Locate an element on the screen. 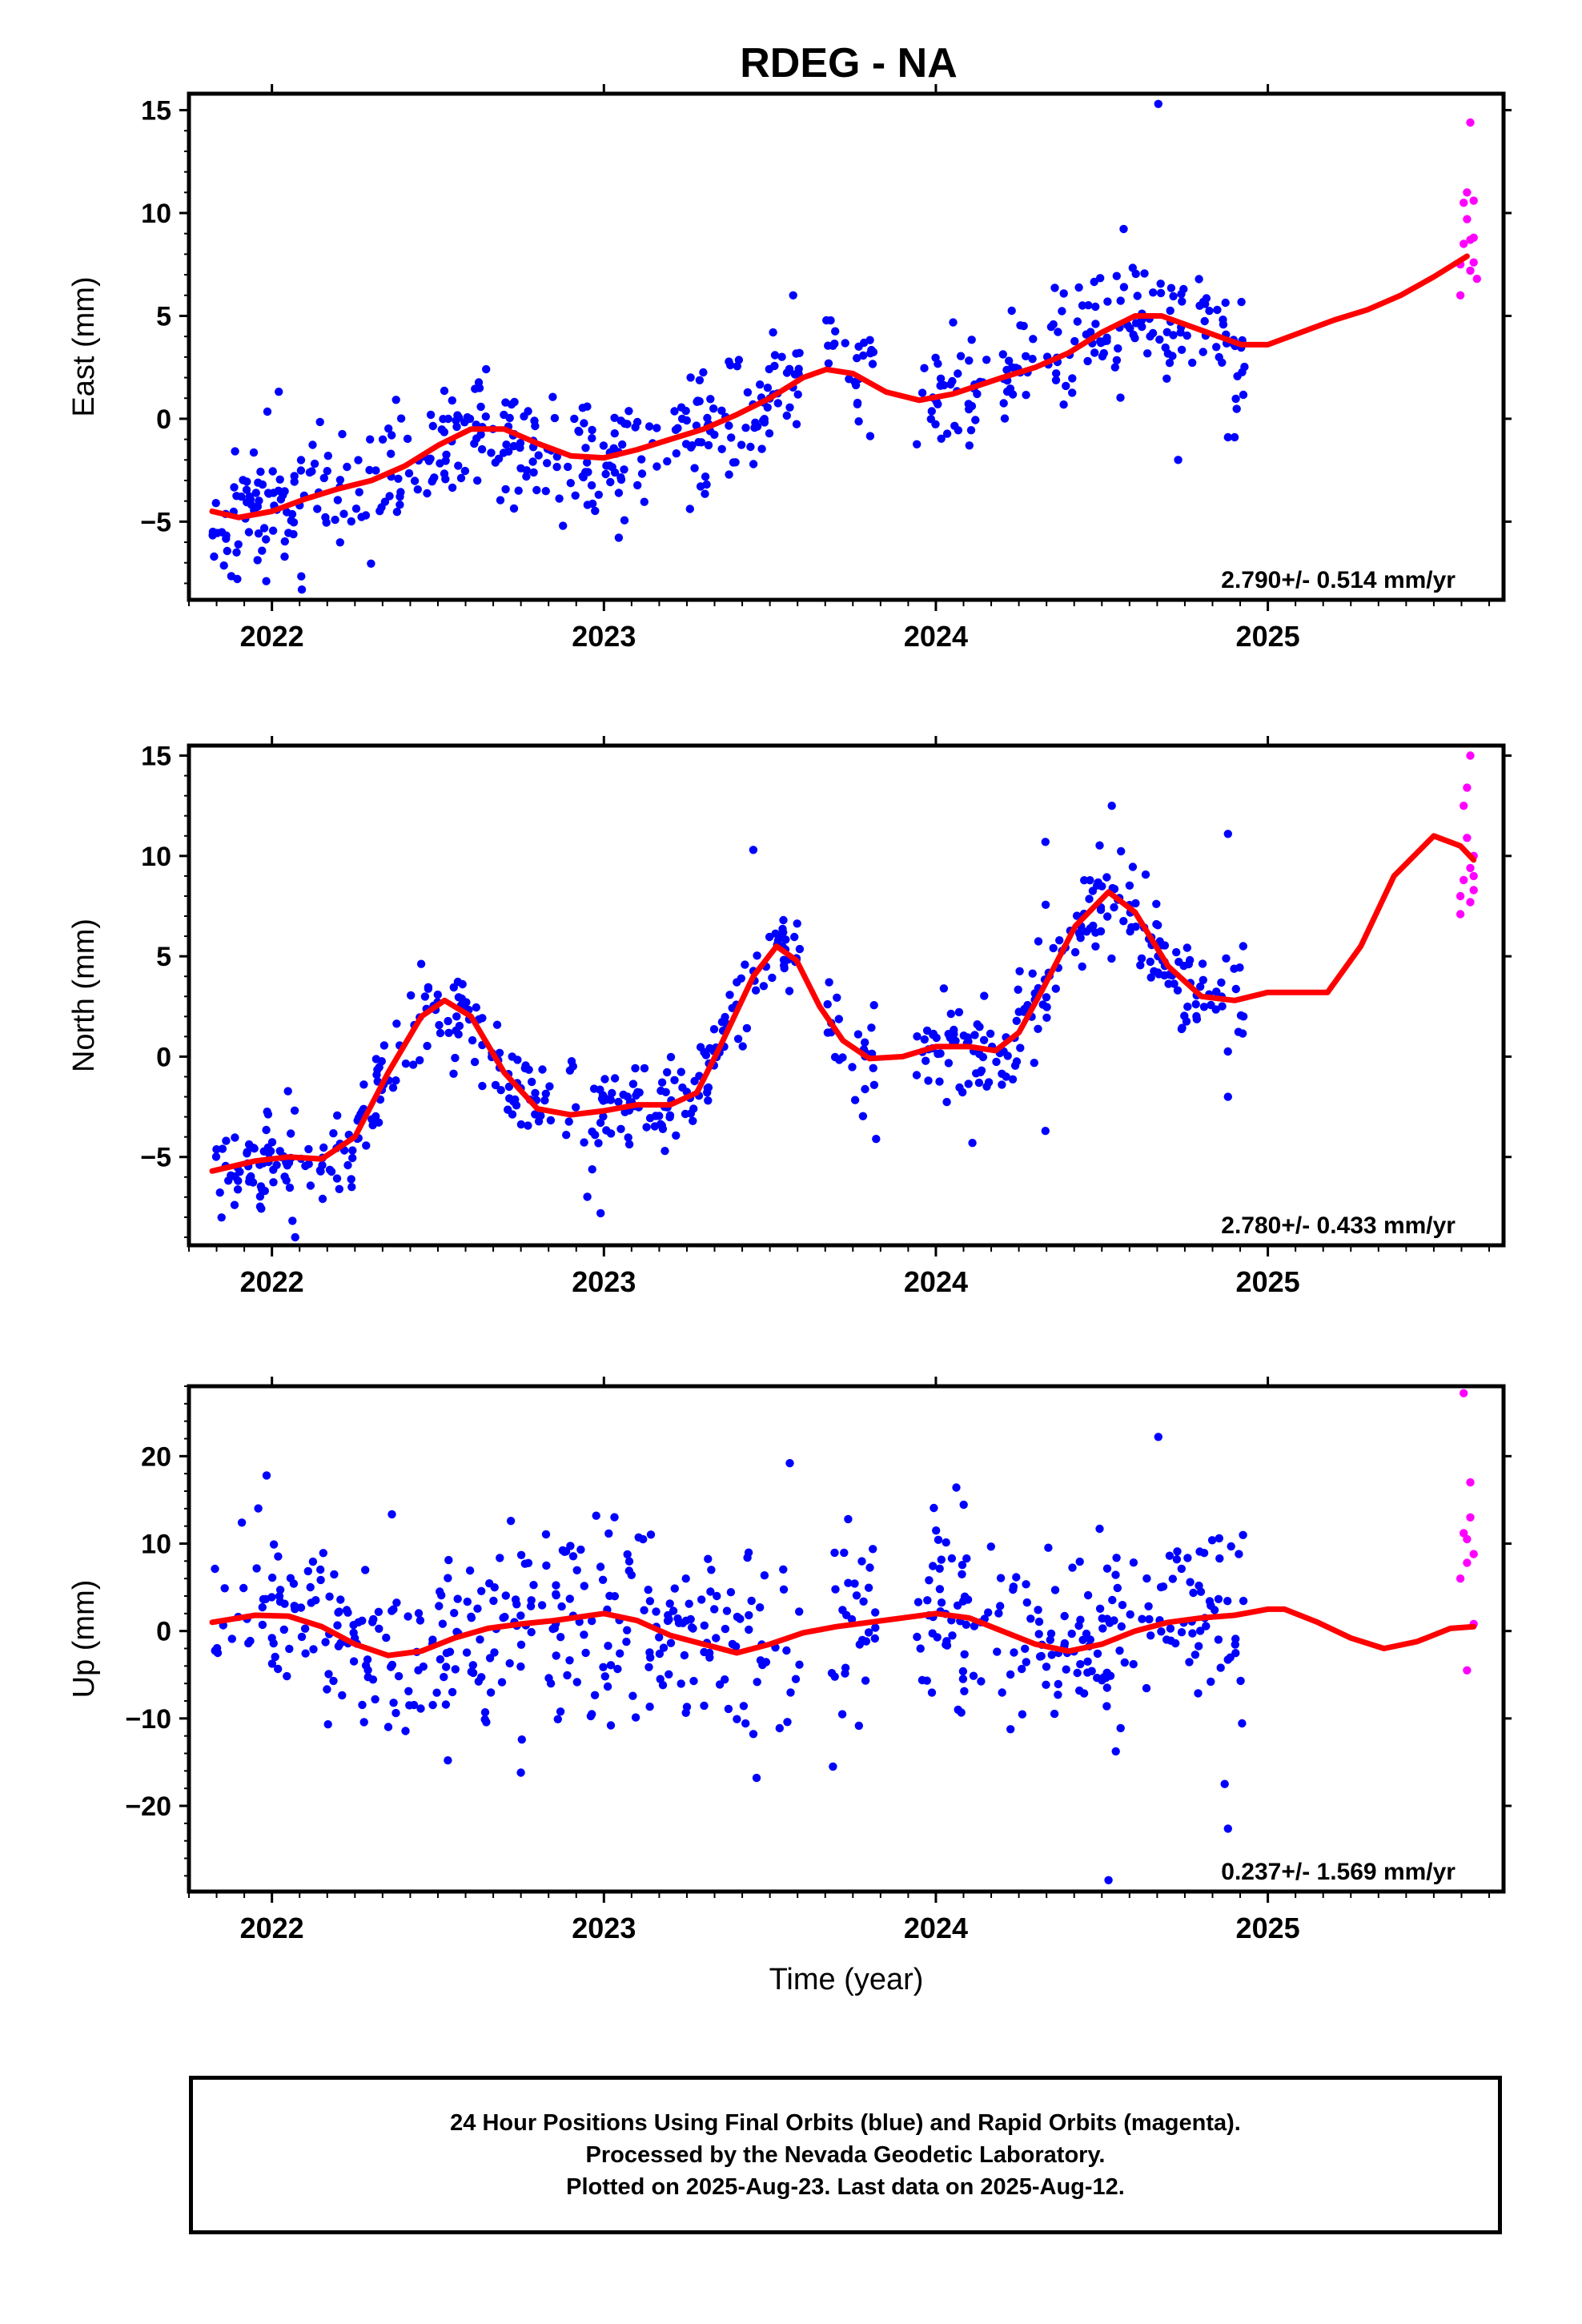 The image size is (1582, 2324). up-xtick-label: 2022 is located at coordinates (272, 1928).